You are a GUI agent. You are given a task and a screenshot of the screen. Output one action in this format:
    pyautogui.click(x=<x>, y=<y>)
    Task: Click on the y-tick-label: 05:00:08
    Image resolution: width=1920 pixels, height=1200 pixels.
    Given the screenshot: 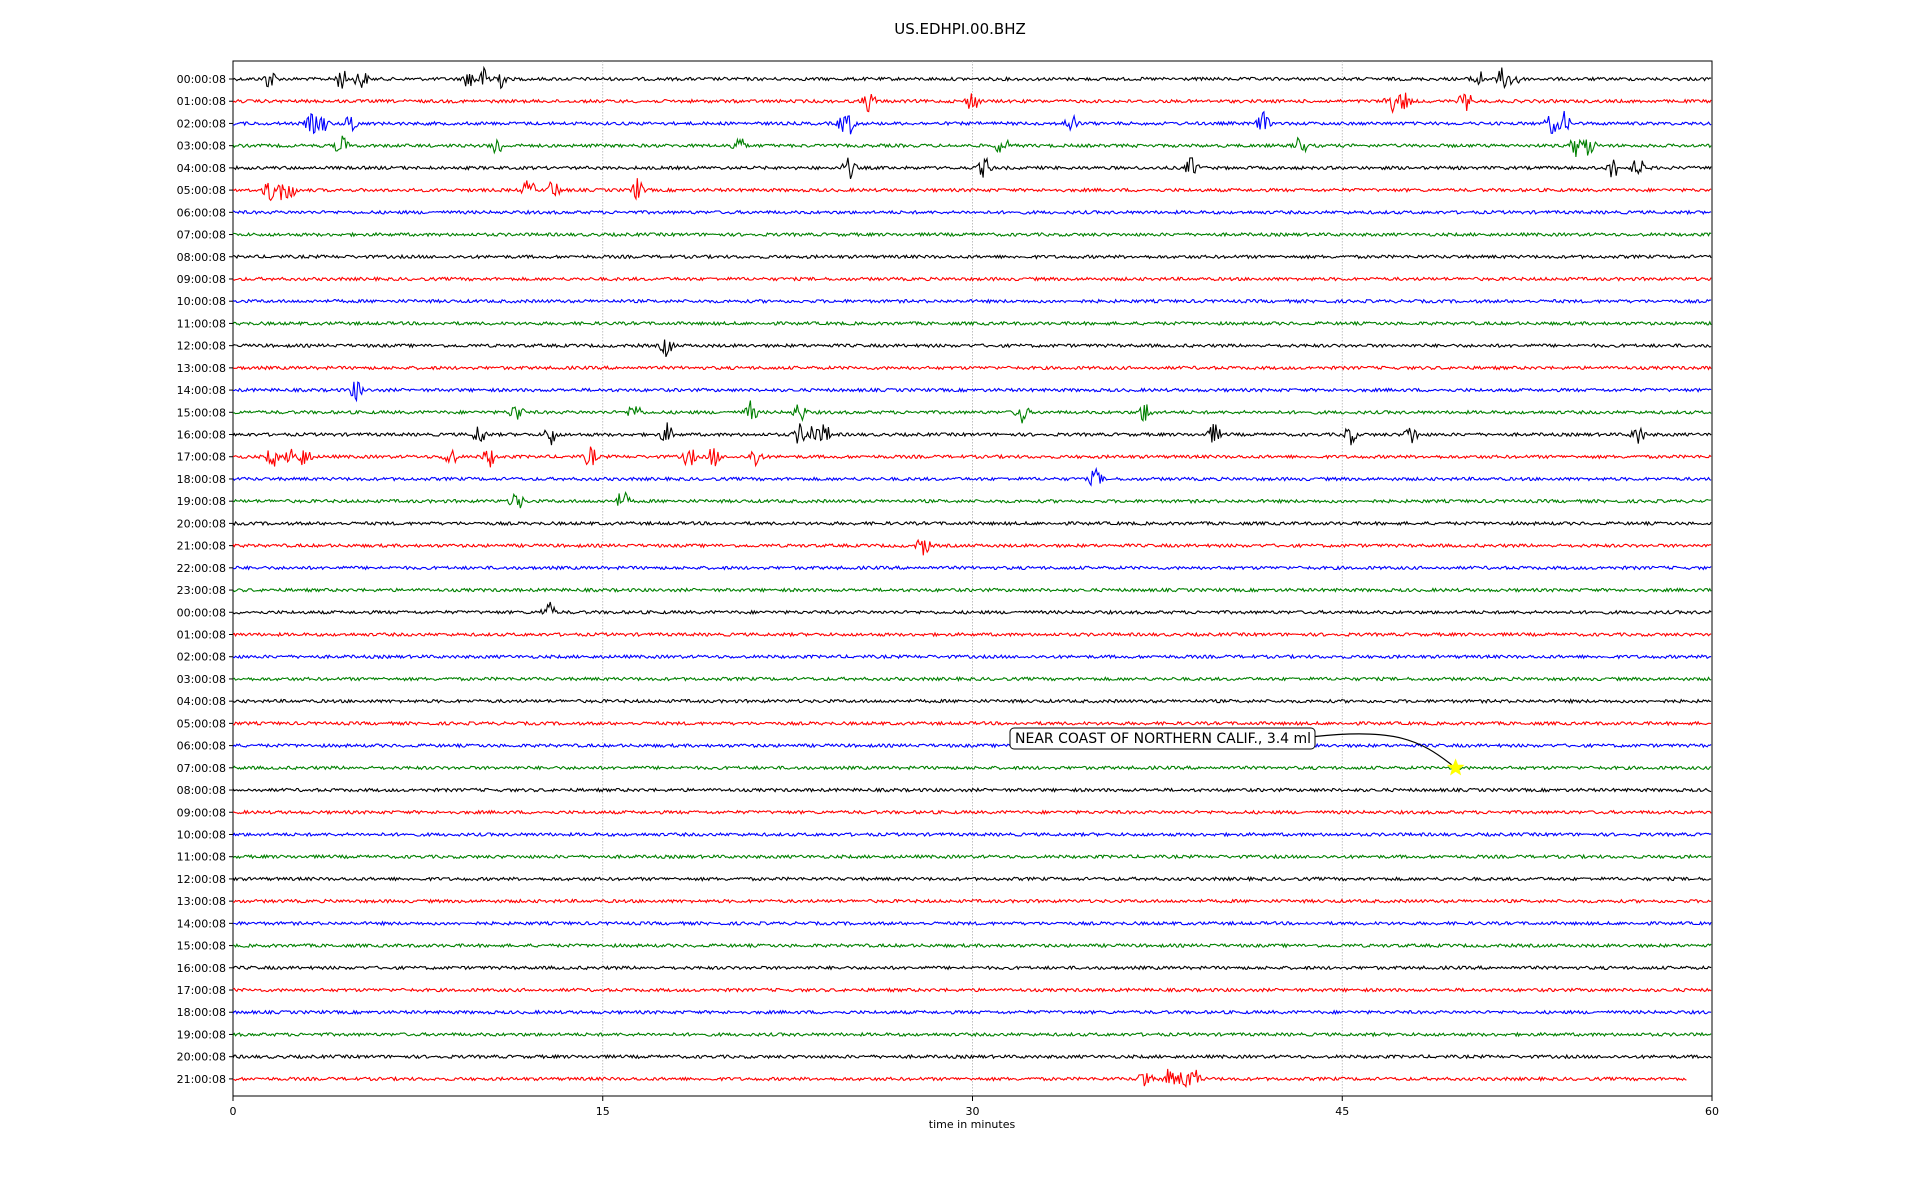 What is the action you would take?
    pyautogui.click(x=201, y=723)
    